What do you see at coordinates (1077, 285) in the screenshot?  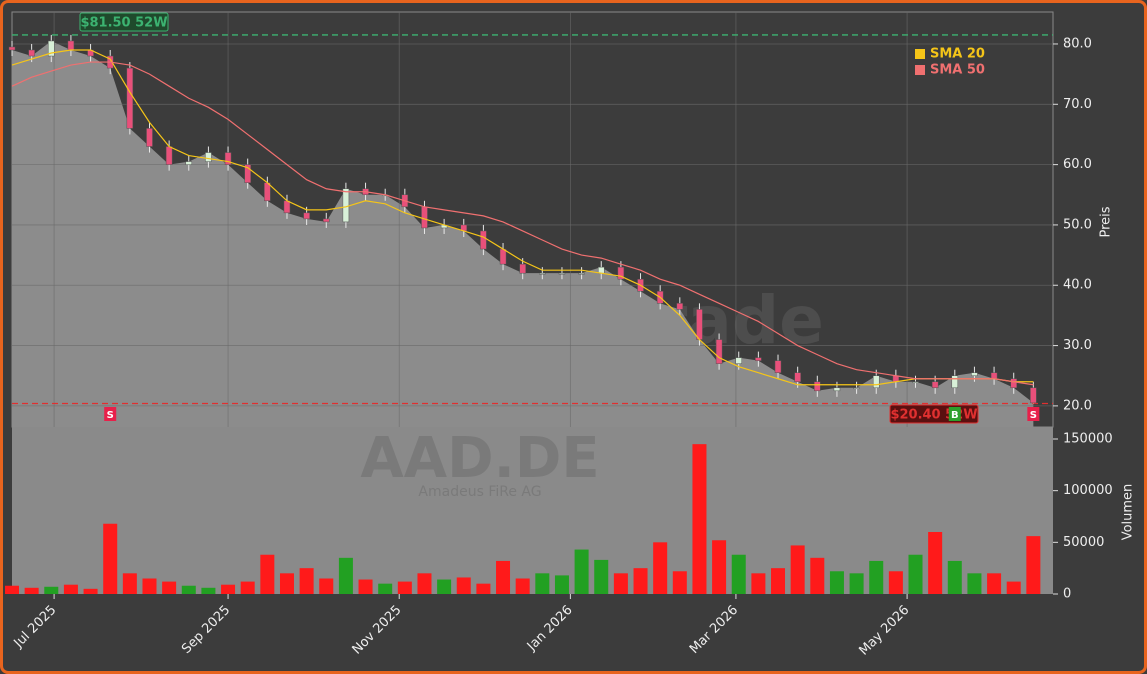 I see `y-tick-label: 40.0` at bounding box center [1077, 285].